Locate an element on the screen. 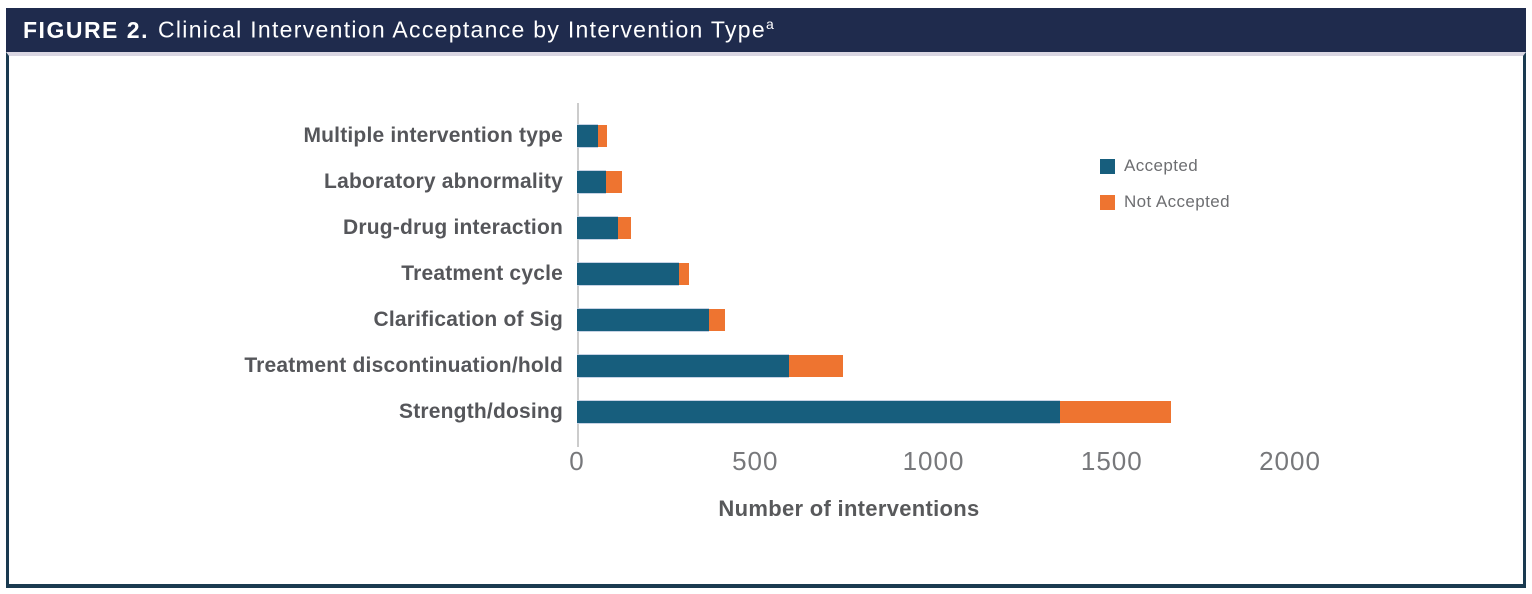  legend-swatch-accepted is located at coordinates (1107, 166).